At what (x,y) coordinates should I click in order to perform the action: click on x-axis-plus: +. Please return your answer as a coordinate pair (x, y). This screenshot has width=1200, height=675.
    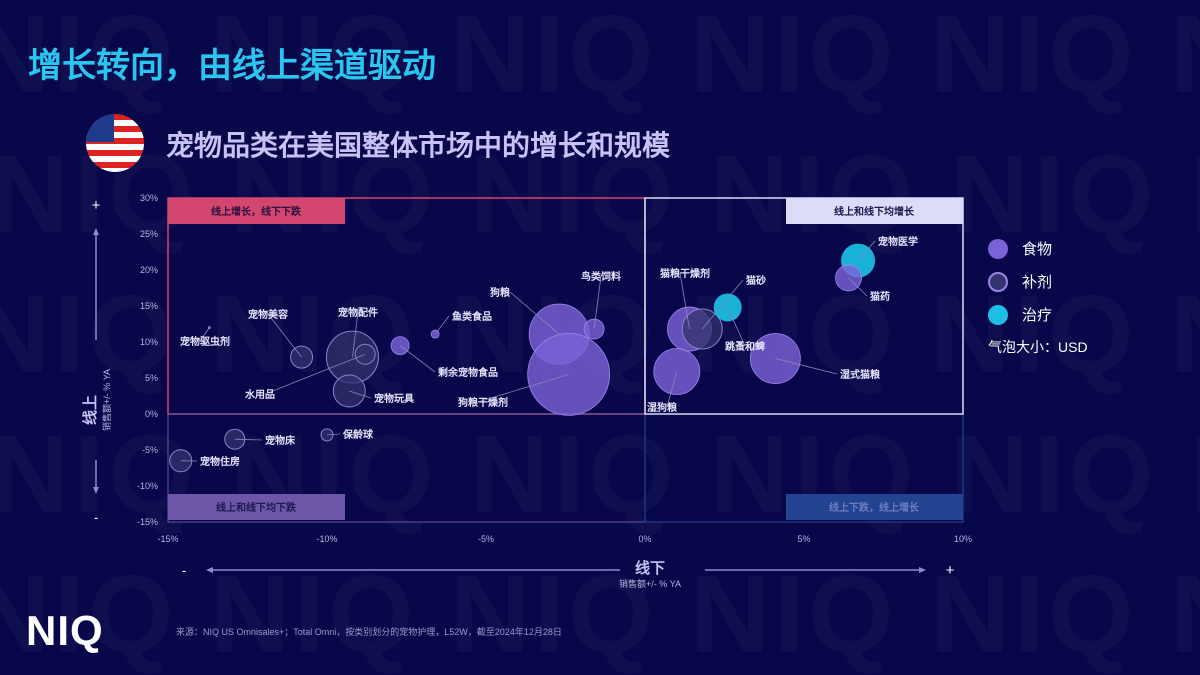
    Looking at the image, I should click on (950, 570).